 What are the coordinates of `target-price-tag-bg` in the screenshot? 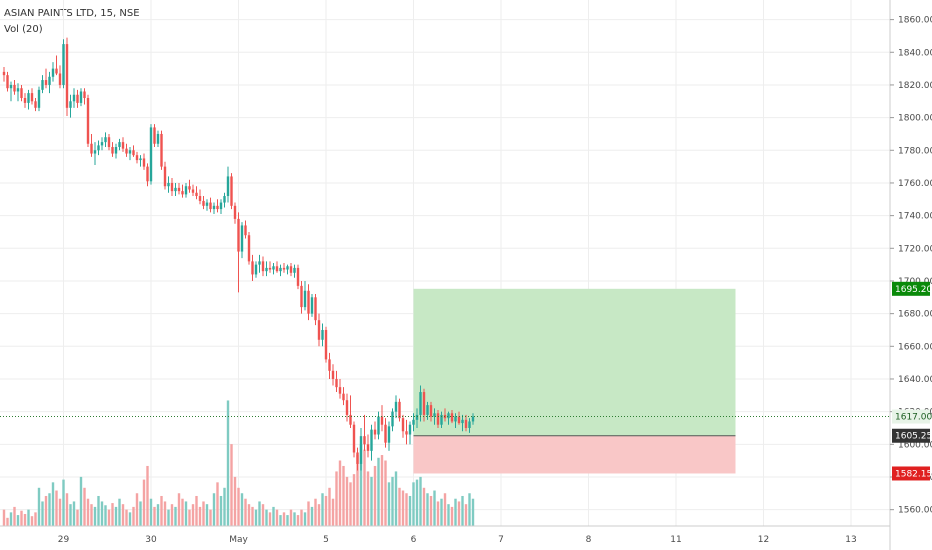 It's located at (911, 288).